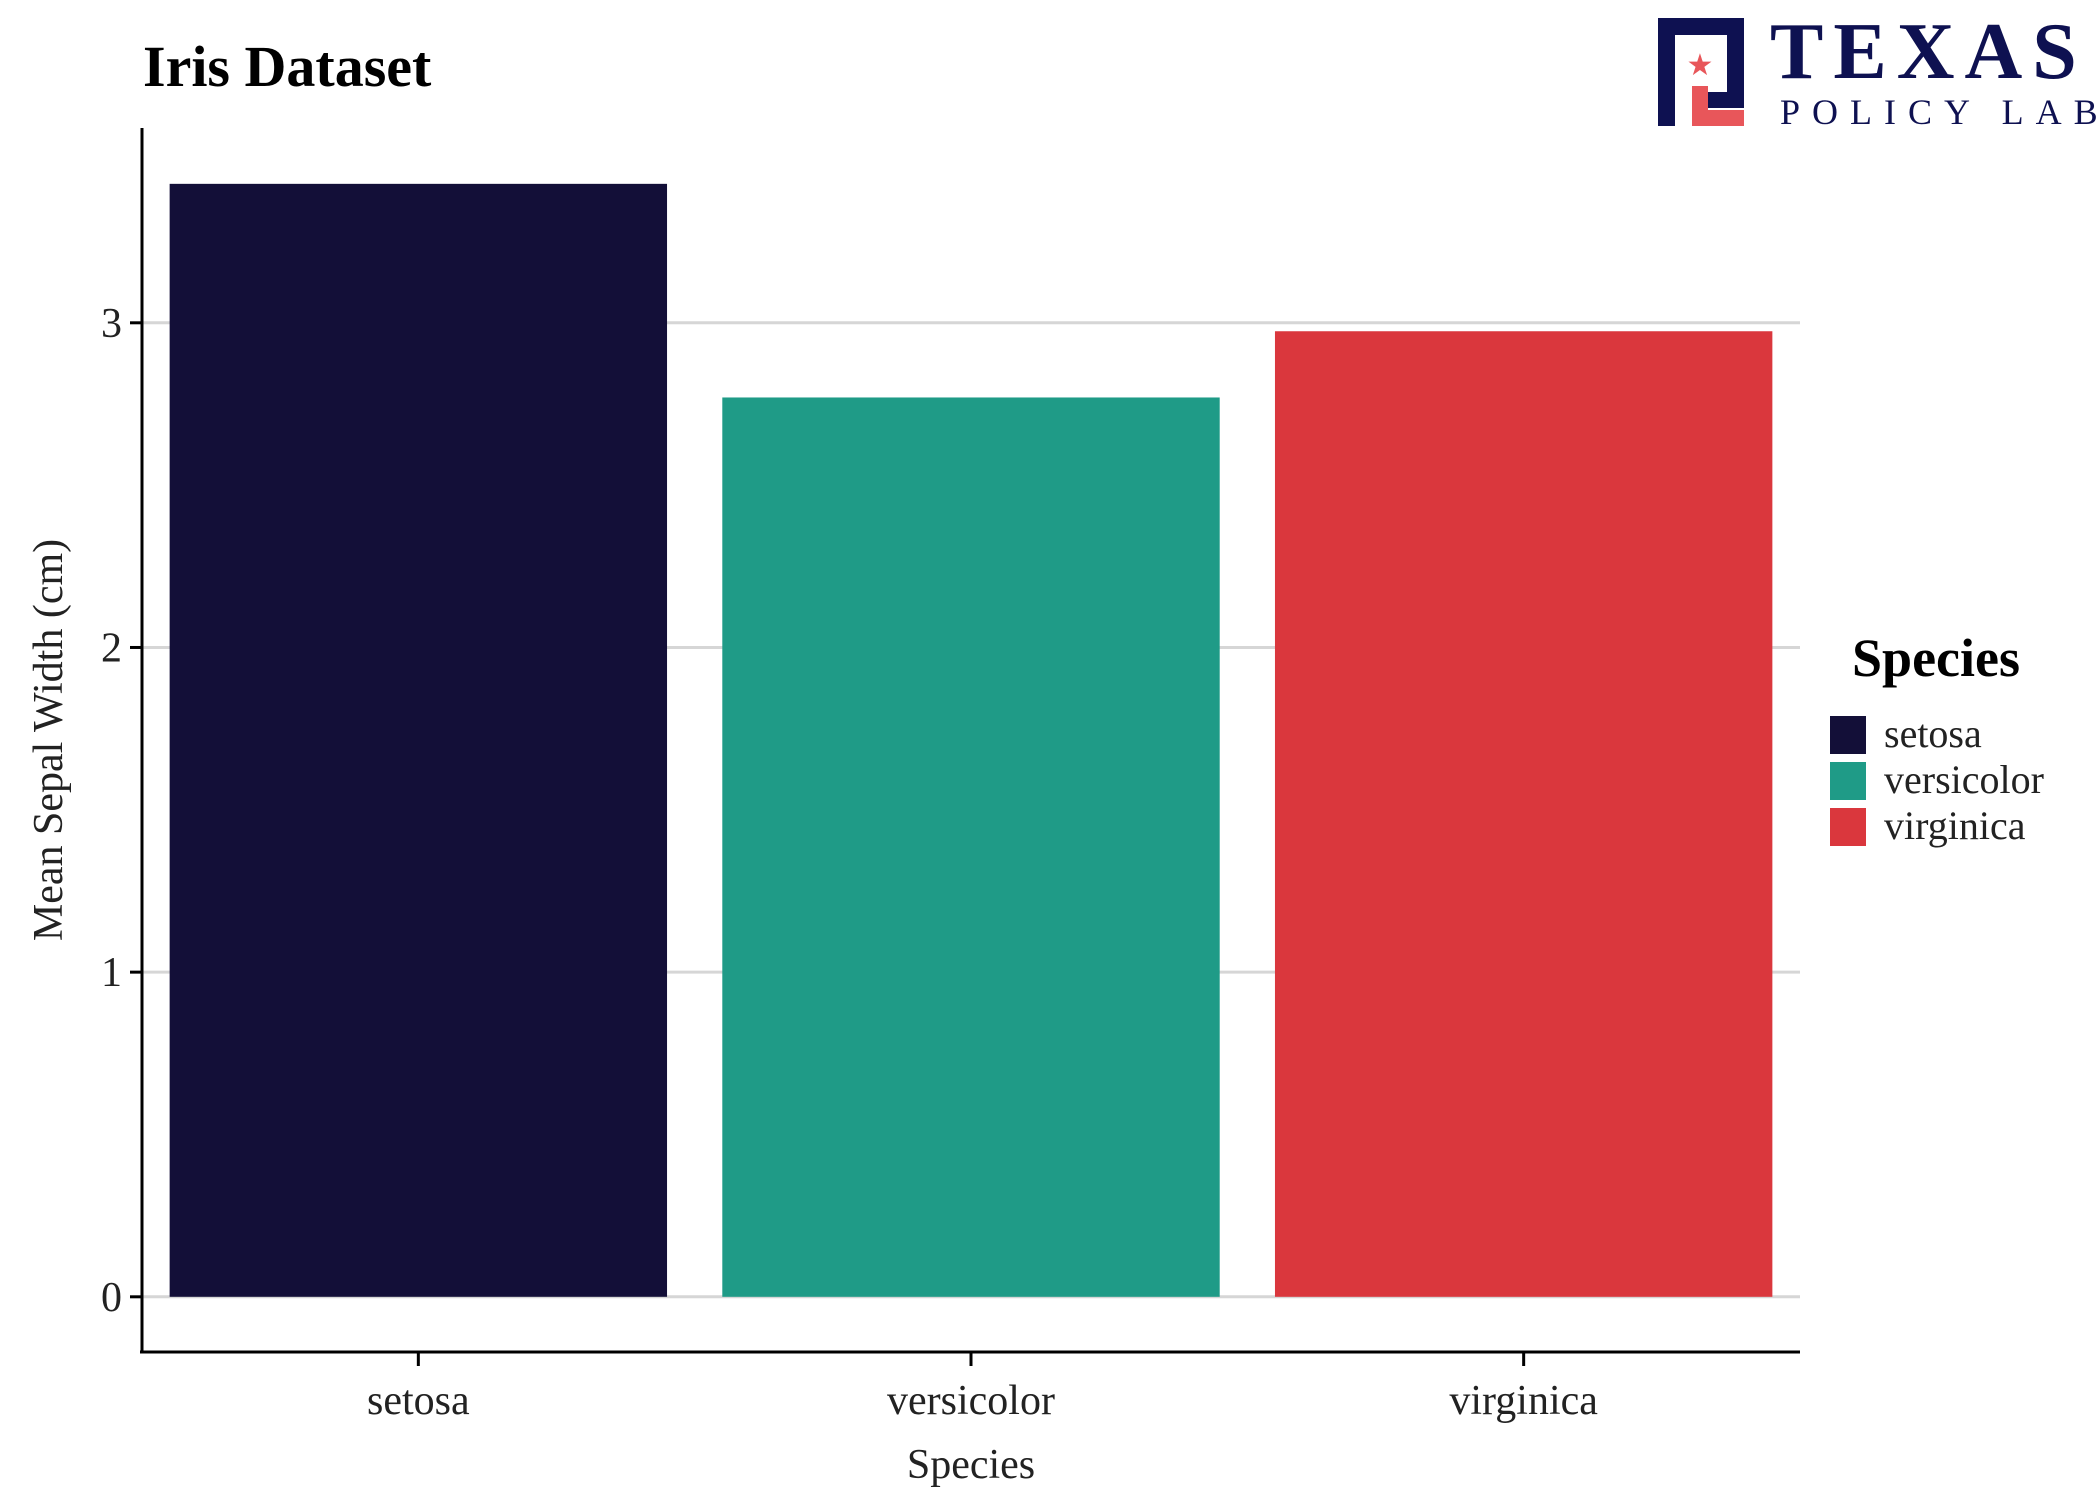  I want to click on x-tick-label: virginica, so click(1523, 1401).